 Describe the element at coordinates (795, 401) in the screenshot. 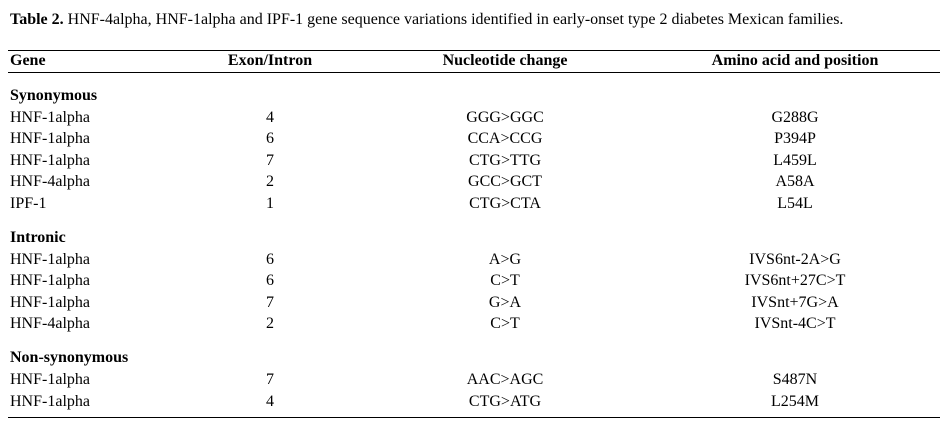

I see `table-cell: L254M` at that location.